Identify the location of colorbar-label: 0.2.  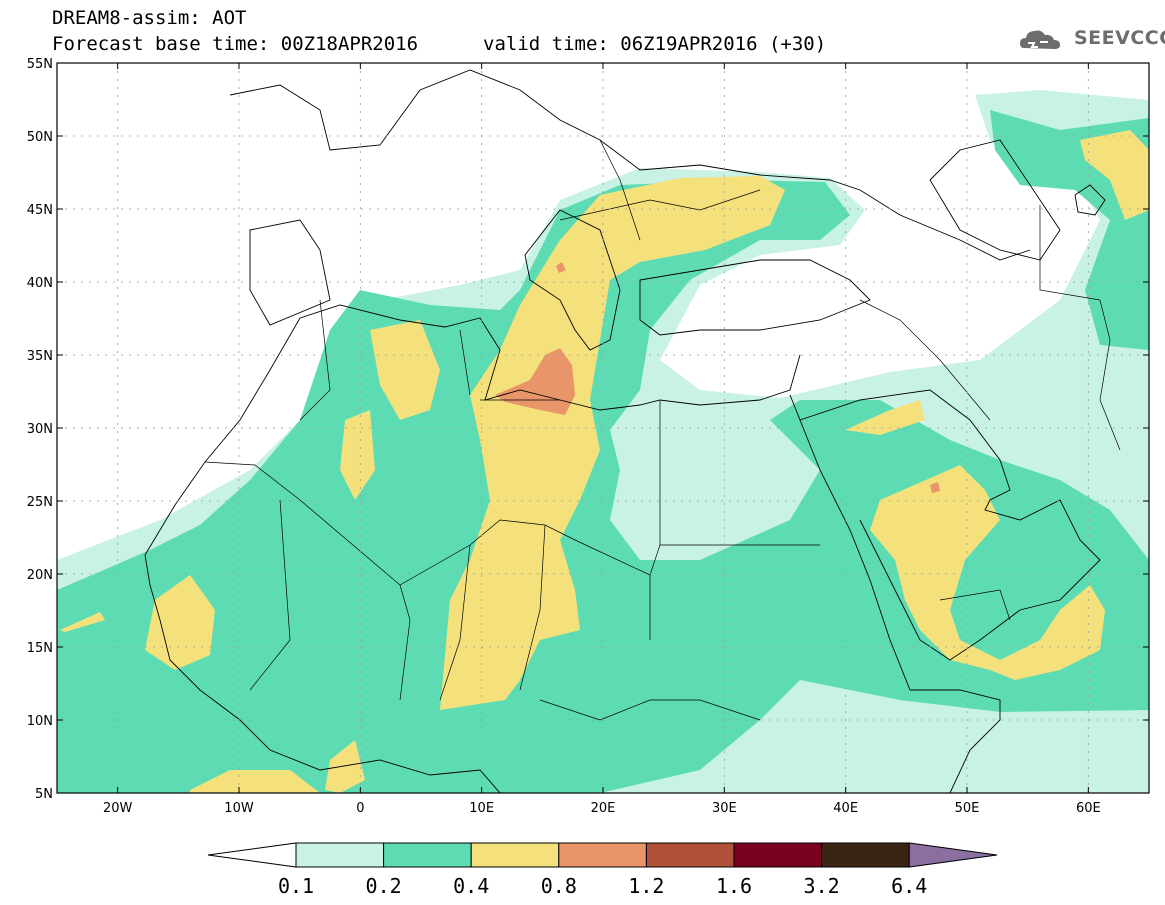
(384, 886).